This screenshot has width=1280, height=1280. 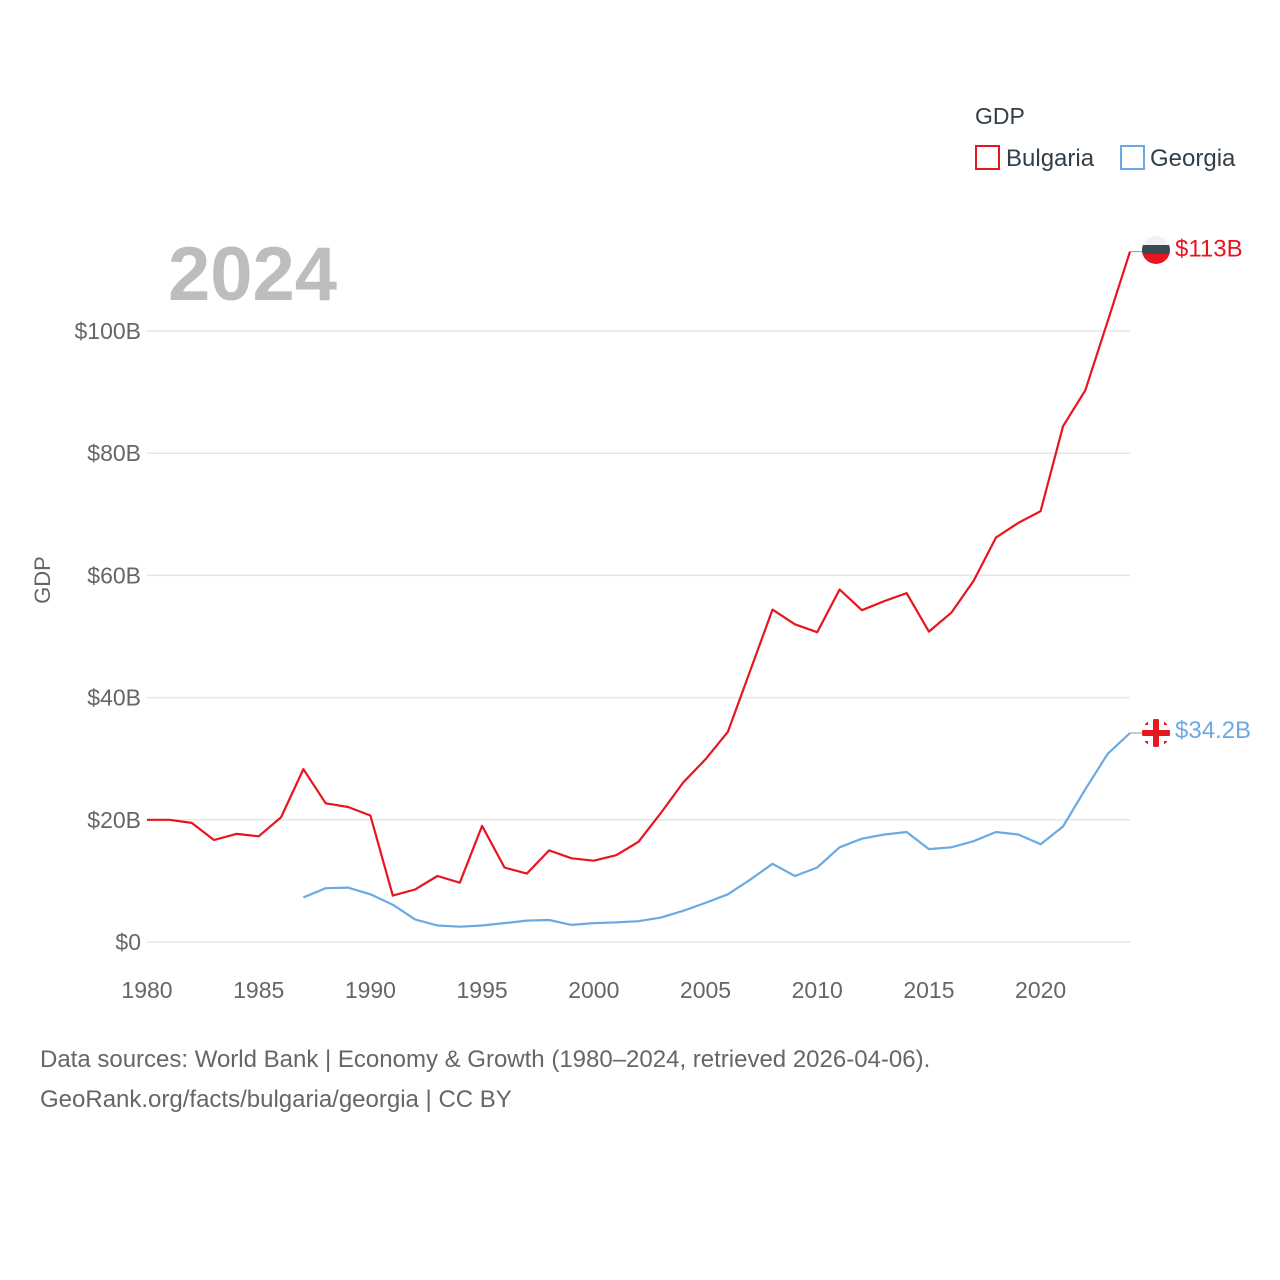 What do you see at coordinates (1156, 250) in the screenshot?
I see `bulgaria-flag-icon` at bounding box center [1156, 250].